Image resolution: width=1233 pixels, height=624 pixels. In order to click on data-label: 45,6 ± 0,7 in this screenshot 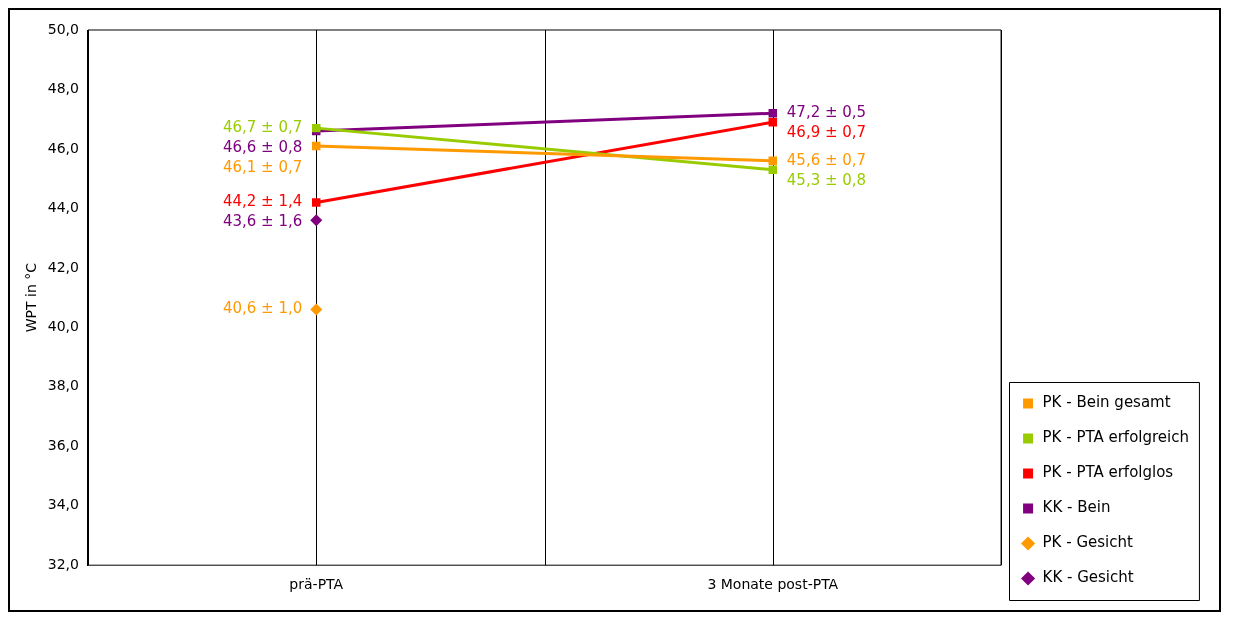, I will do `click(826, 159)`.